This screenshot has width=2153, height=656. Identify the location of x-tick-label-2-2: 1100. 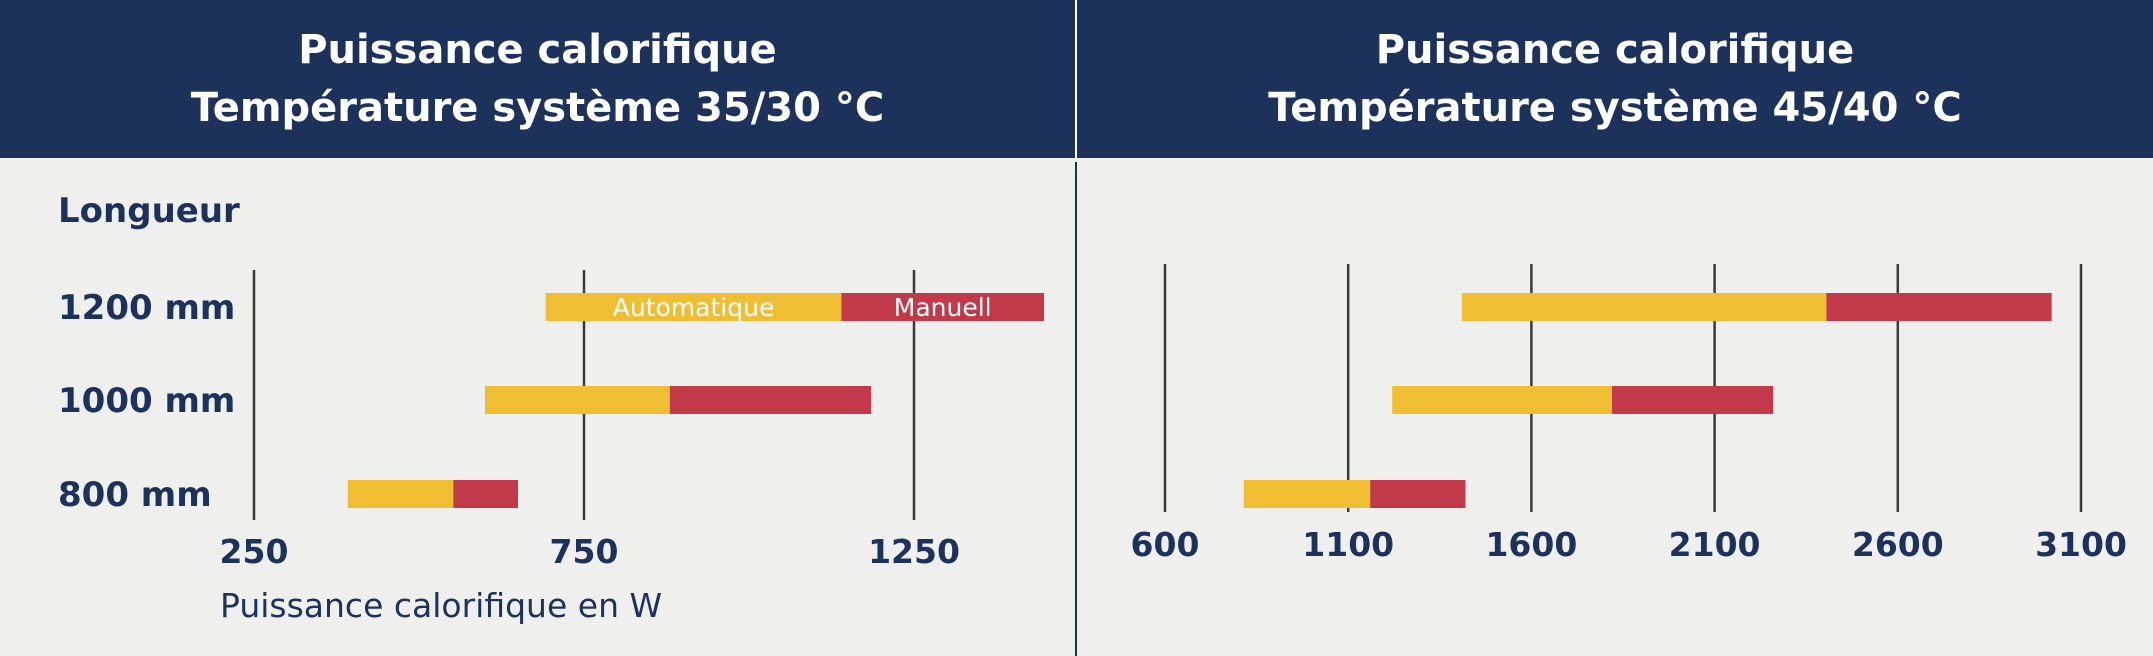
(1348, 544).